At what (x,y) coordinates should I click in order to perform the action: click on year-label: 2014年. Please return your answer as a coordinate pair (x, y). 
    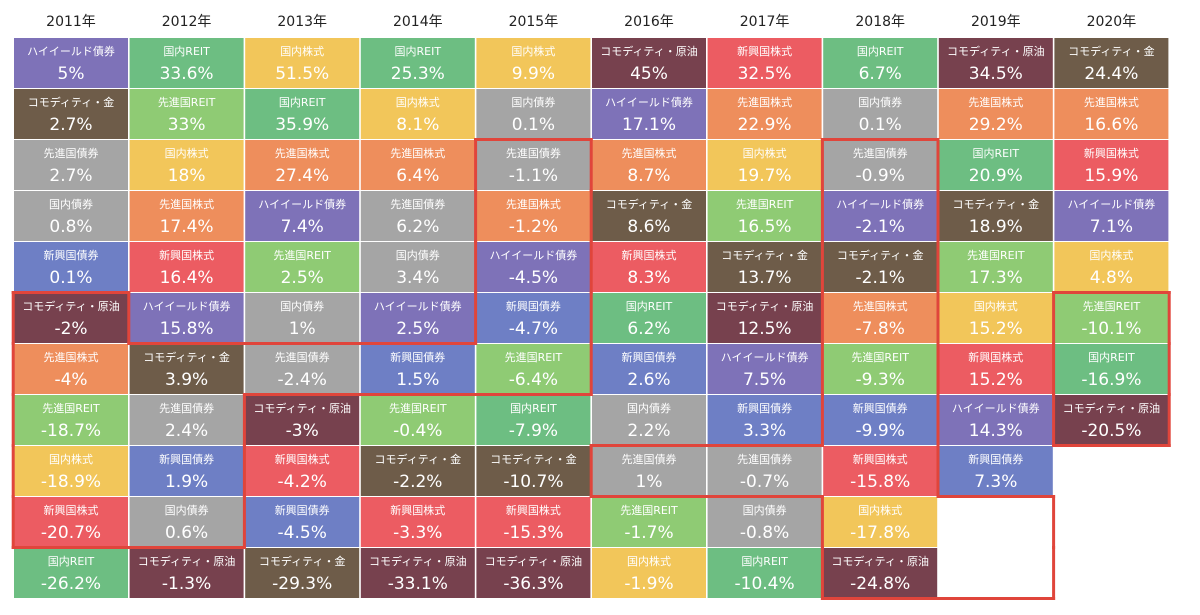
    Looking at the image, I should click on (418, 22).